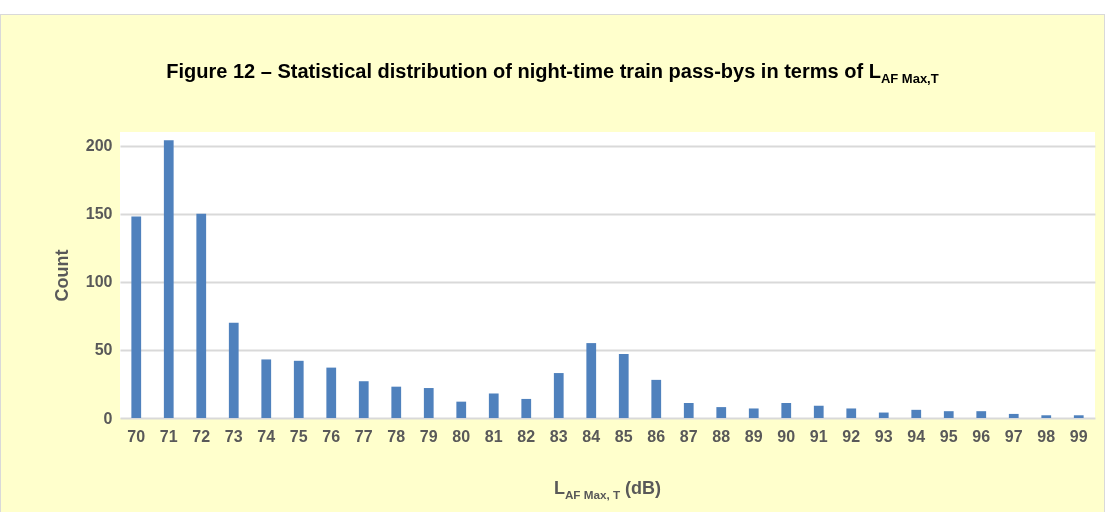  Describe the element at coordinates (948, 436) in the screenshot. I see `x-tick-label: 95` at that location.